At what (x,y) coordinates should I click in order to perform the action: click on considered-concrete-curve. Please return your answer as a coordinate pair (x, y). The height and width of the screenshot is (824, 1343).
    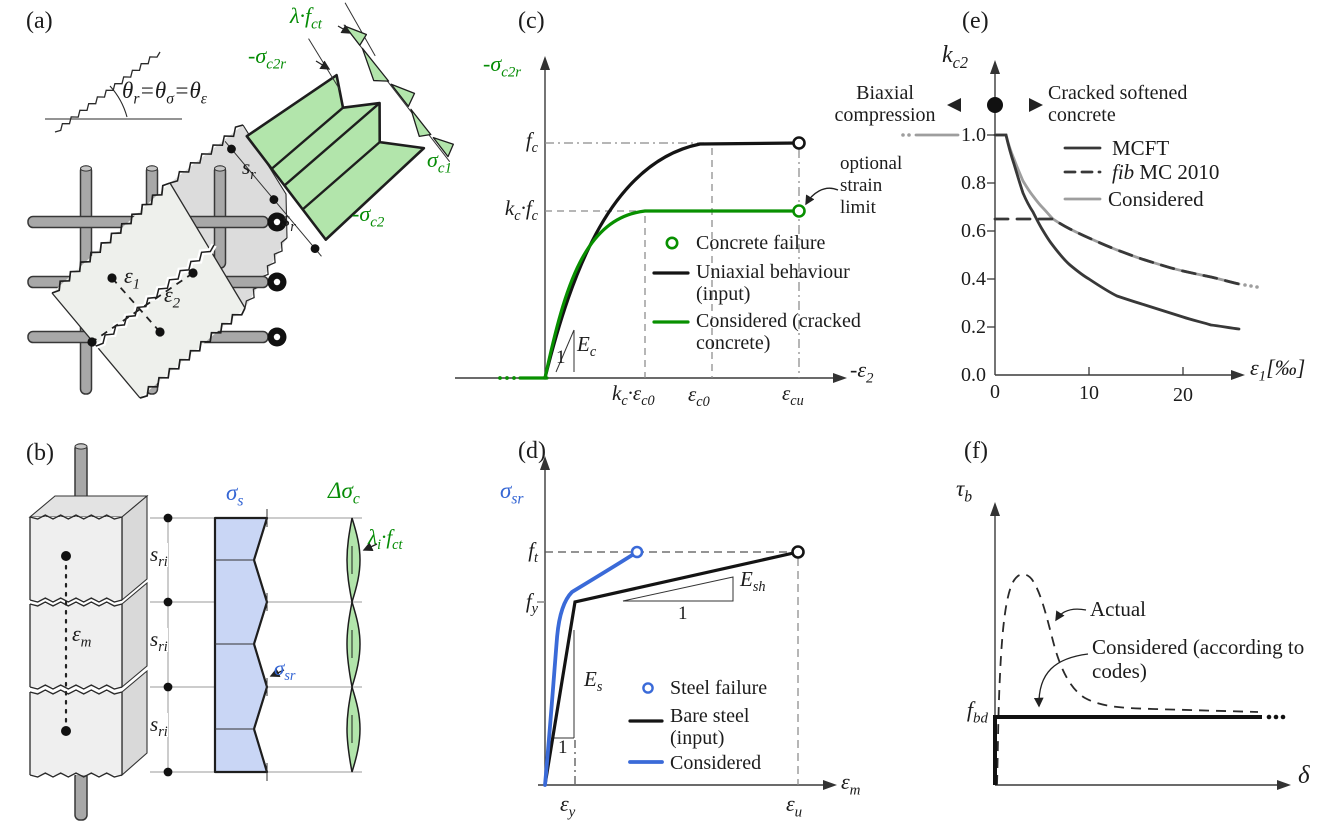
    Looking at the image, I should click on (672, 294).